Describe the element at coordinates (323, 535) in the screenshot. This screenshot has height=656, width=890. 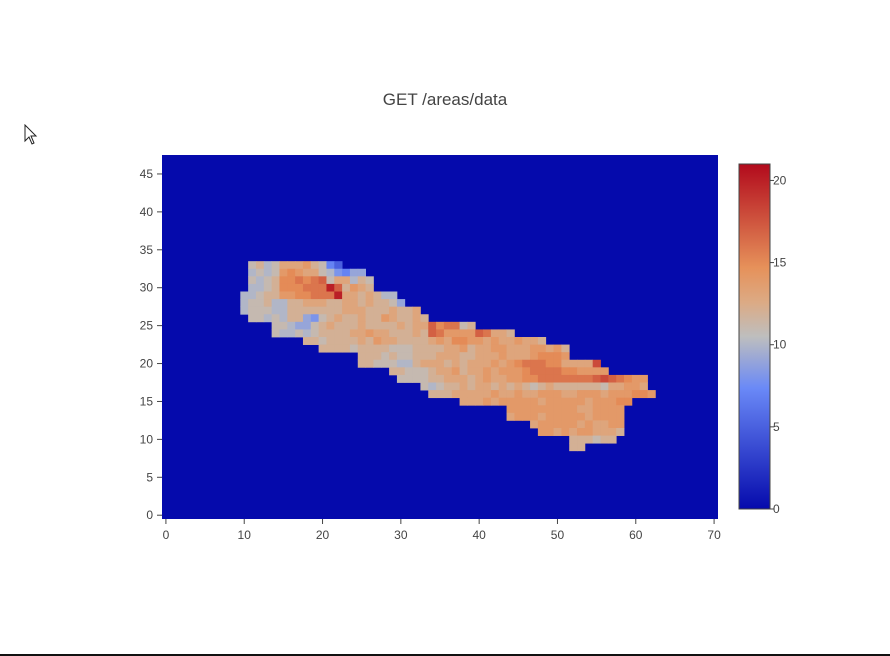
I see `x-tick-label: 20` at that location.